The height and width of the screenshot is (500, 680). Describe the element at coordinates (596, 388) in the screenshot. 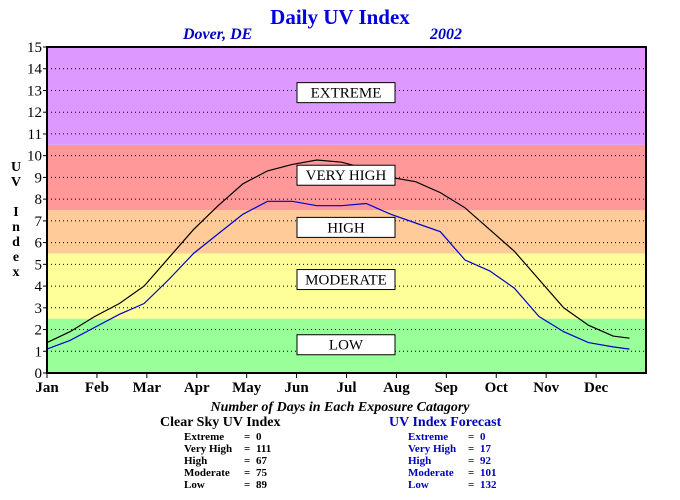

I see `x-tick-label: Dec` at that location.